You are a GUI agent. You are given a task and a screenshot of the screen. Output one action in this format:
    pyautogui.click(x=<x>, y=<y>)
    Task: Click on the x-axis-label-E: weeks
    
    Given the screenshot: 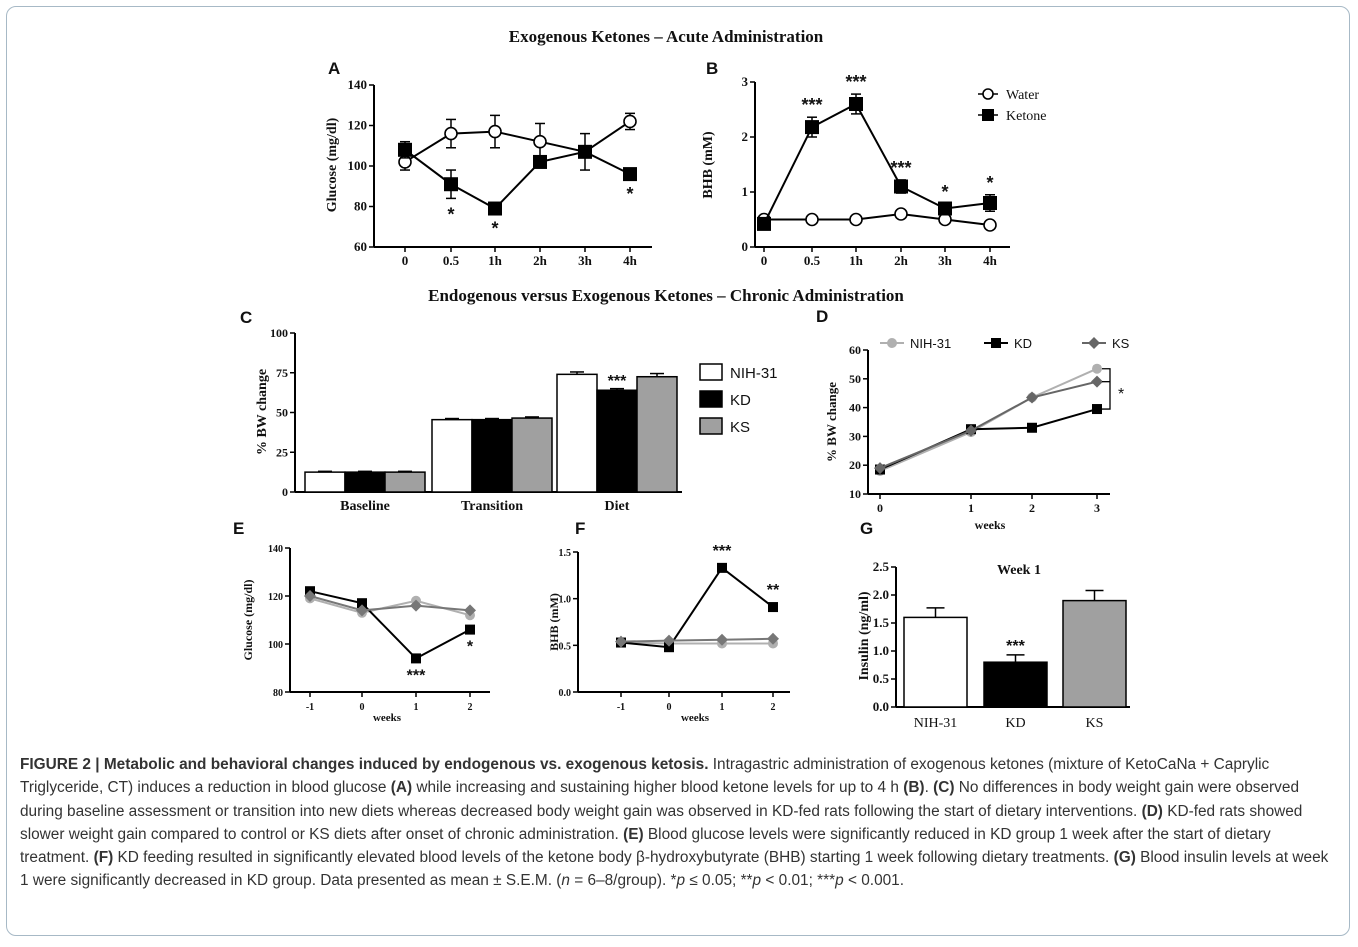 What is the action you would take?
    pyautogui.click(x=387, y=718)
    